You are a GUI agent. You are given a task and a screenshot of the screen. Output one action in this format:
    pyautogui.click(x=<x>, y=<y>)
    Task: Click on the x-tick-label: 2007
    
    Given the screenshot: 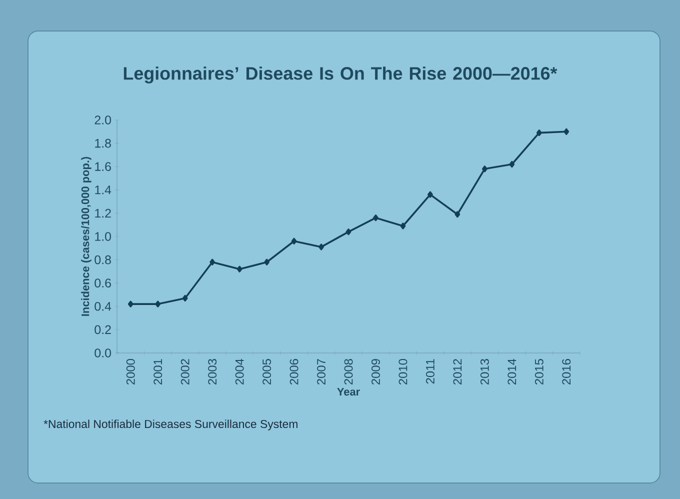 What is the action you would take?
    pyautogui.click(x=321, y=372)
    